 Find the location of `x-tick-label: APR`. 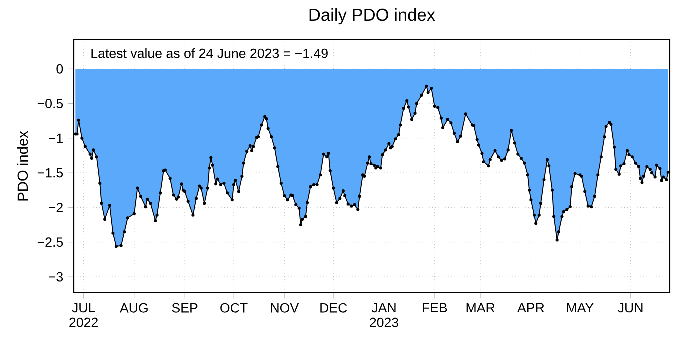

x-tick-label: APR is located at coordinates (531, 308).